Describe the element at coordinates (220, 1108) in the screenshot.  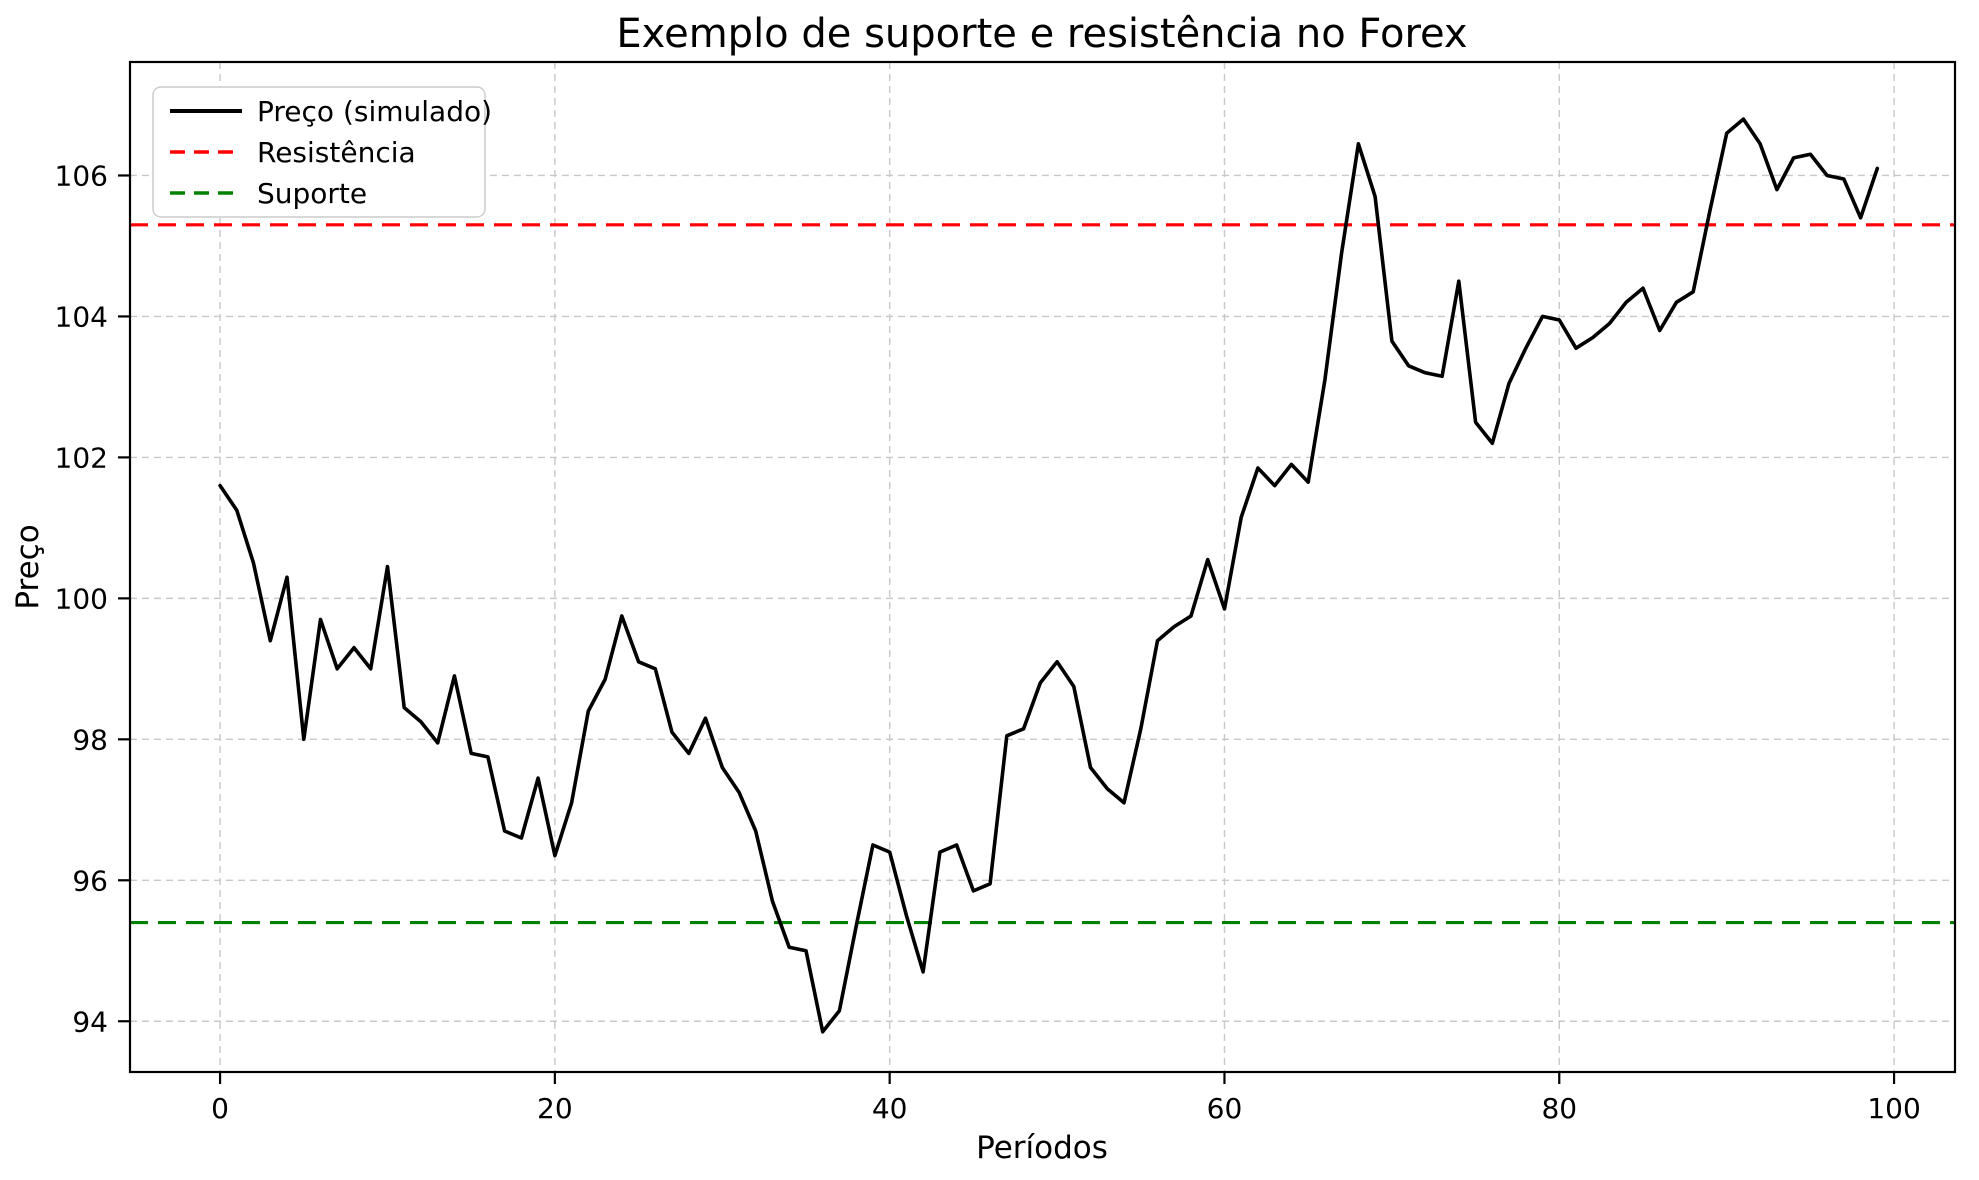
I see `x-tick-label: 0` at that location.